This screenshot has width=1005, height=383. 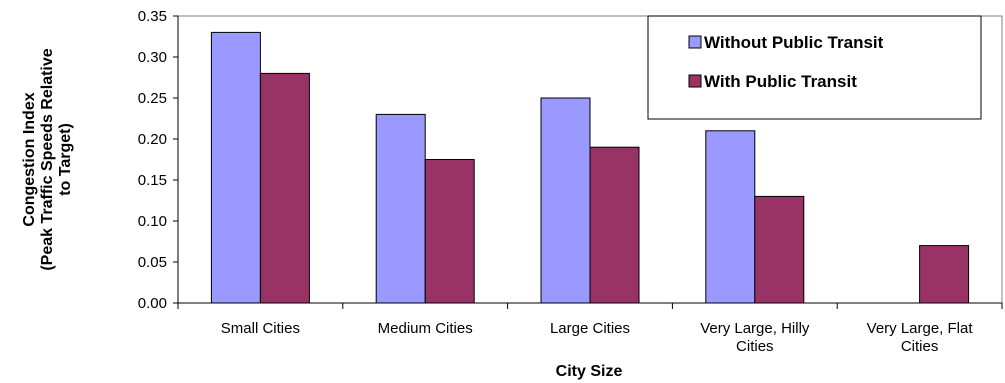 I want to click on x-category-label: Very Large, Hilly, so click(x=755, y=328).